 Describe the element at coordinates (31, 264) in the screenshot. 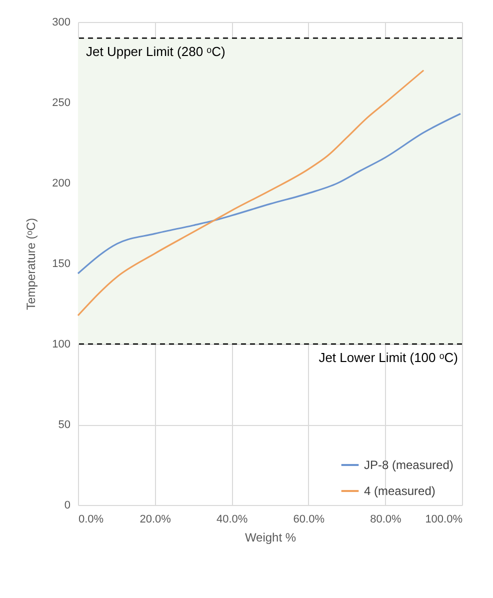

I see `y-axis-title: Temperature (ᵒC)` at that location.